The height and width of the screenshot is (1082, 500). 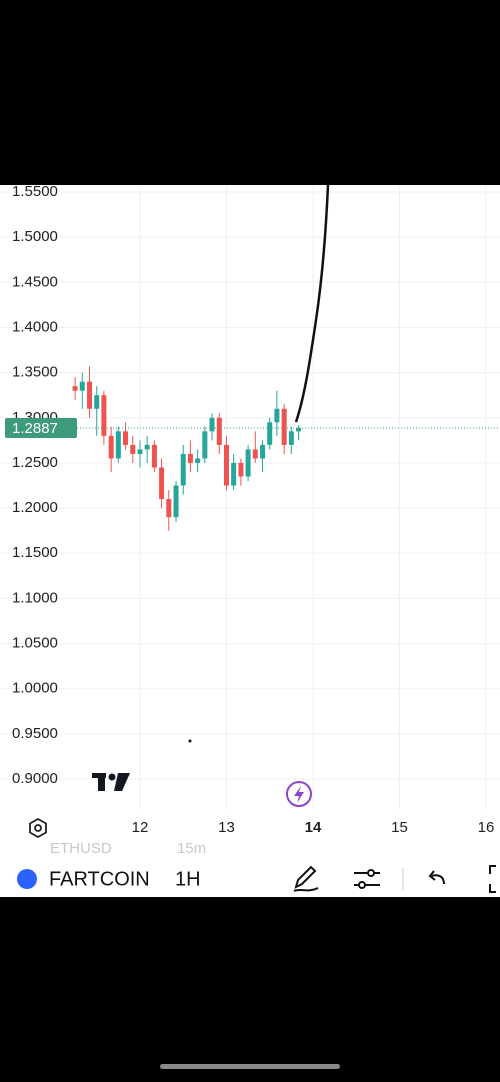 I want to click on symbol-icon, so click(x=27, y=879).